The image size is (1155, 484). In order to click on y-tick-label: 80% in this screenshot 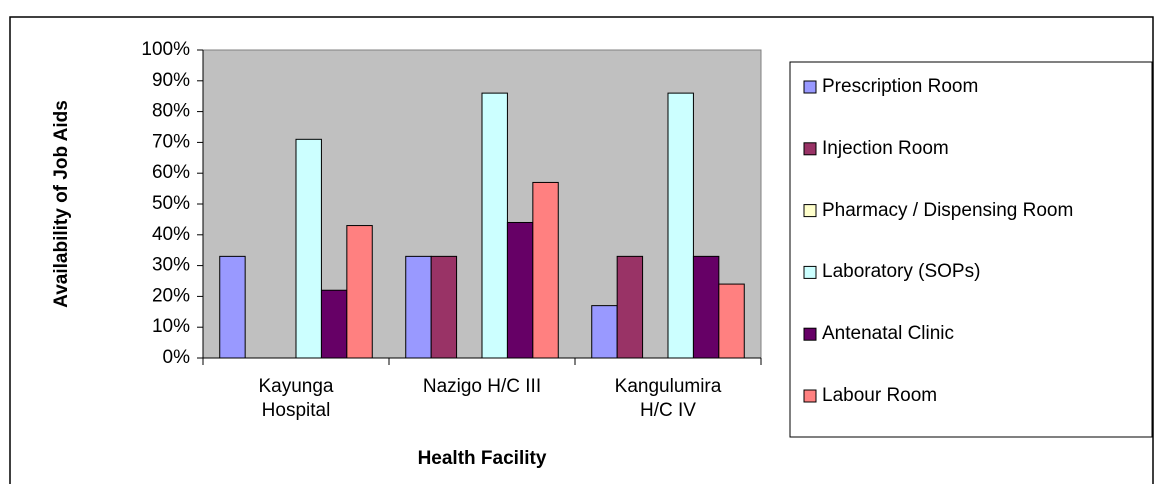, I will do `click(171, 111)`.